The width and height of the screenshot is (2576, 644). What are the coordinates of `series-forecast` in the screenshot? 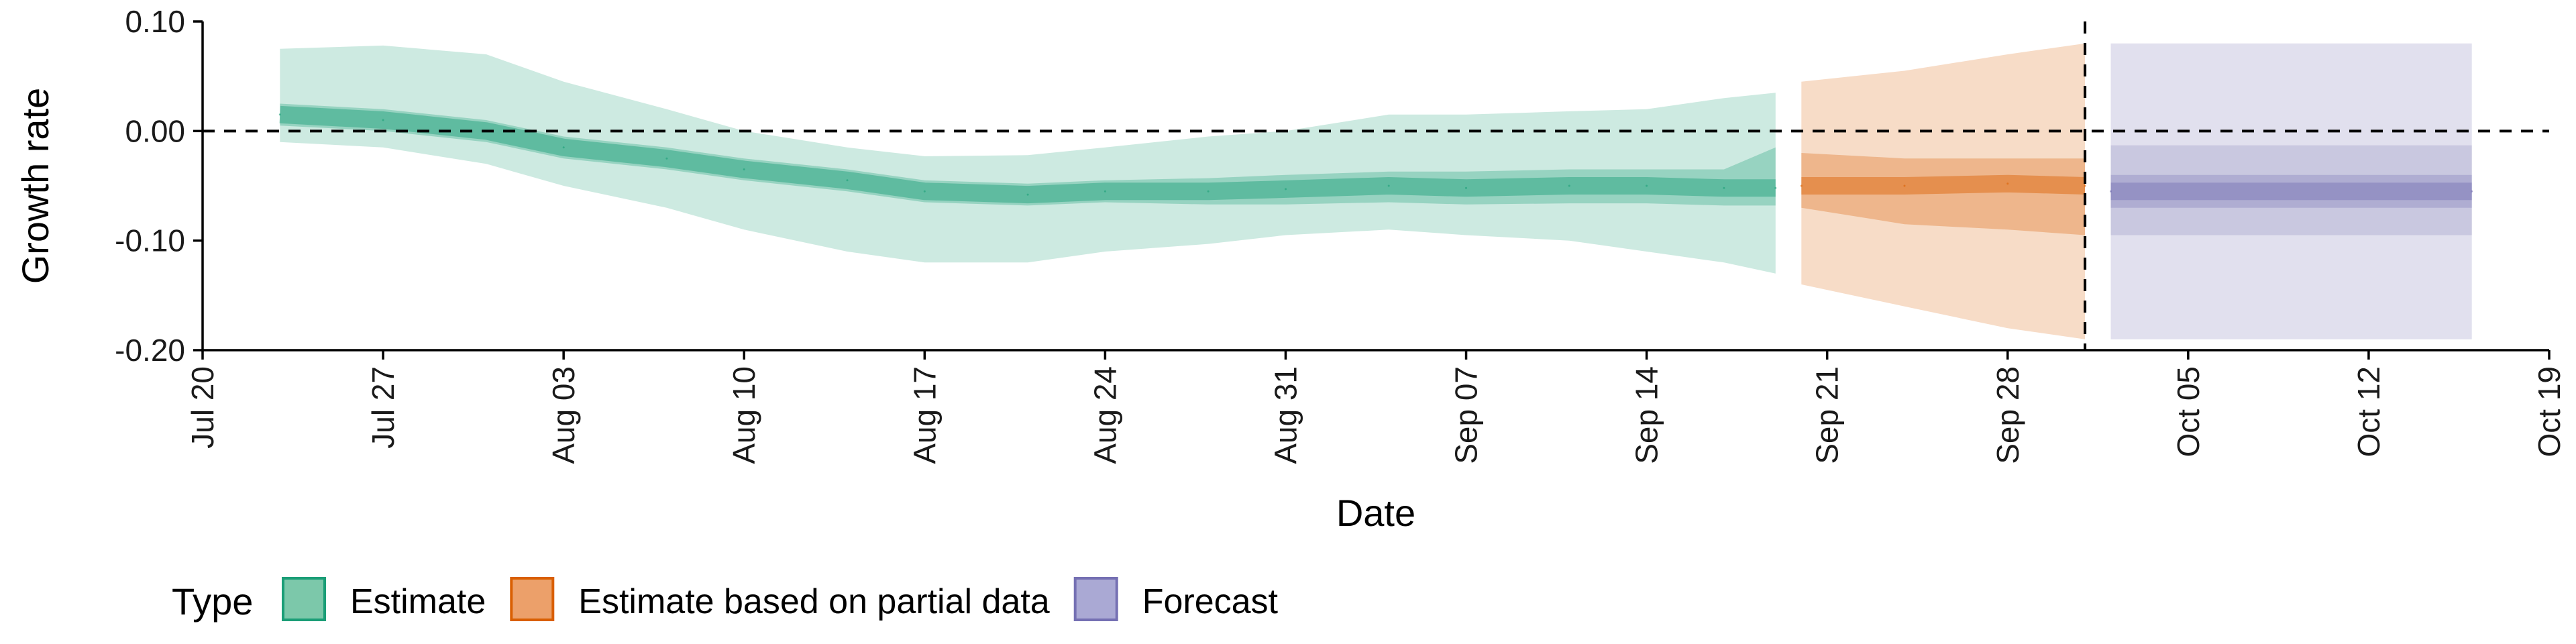 It's located at (2291, 191).